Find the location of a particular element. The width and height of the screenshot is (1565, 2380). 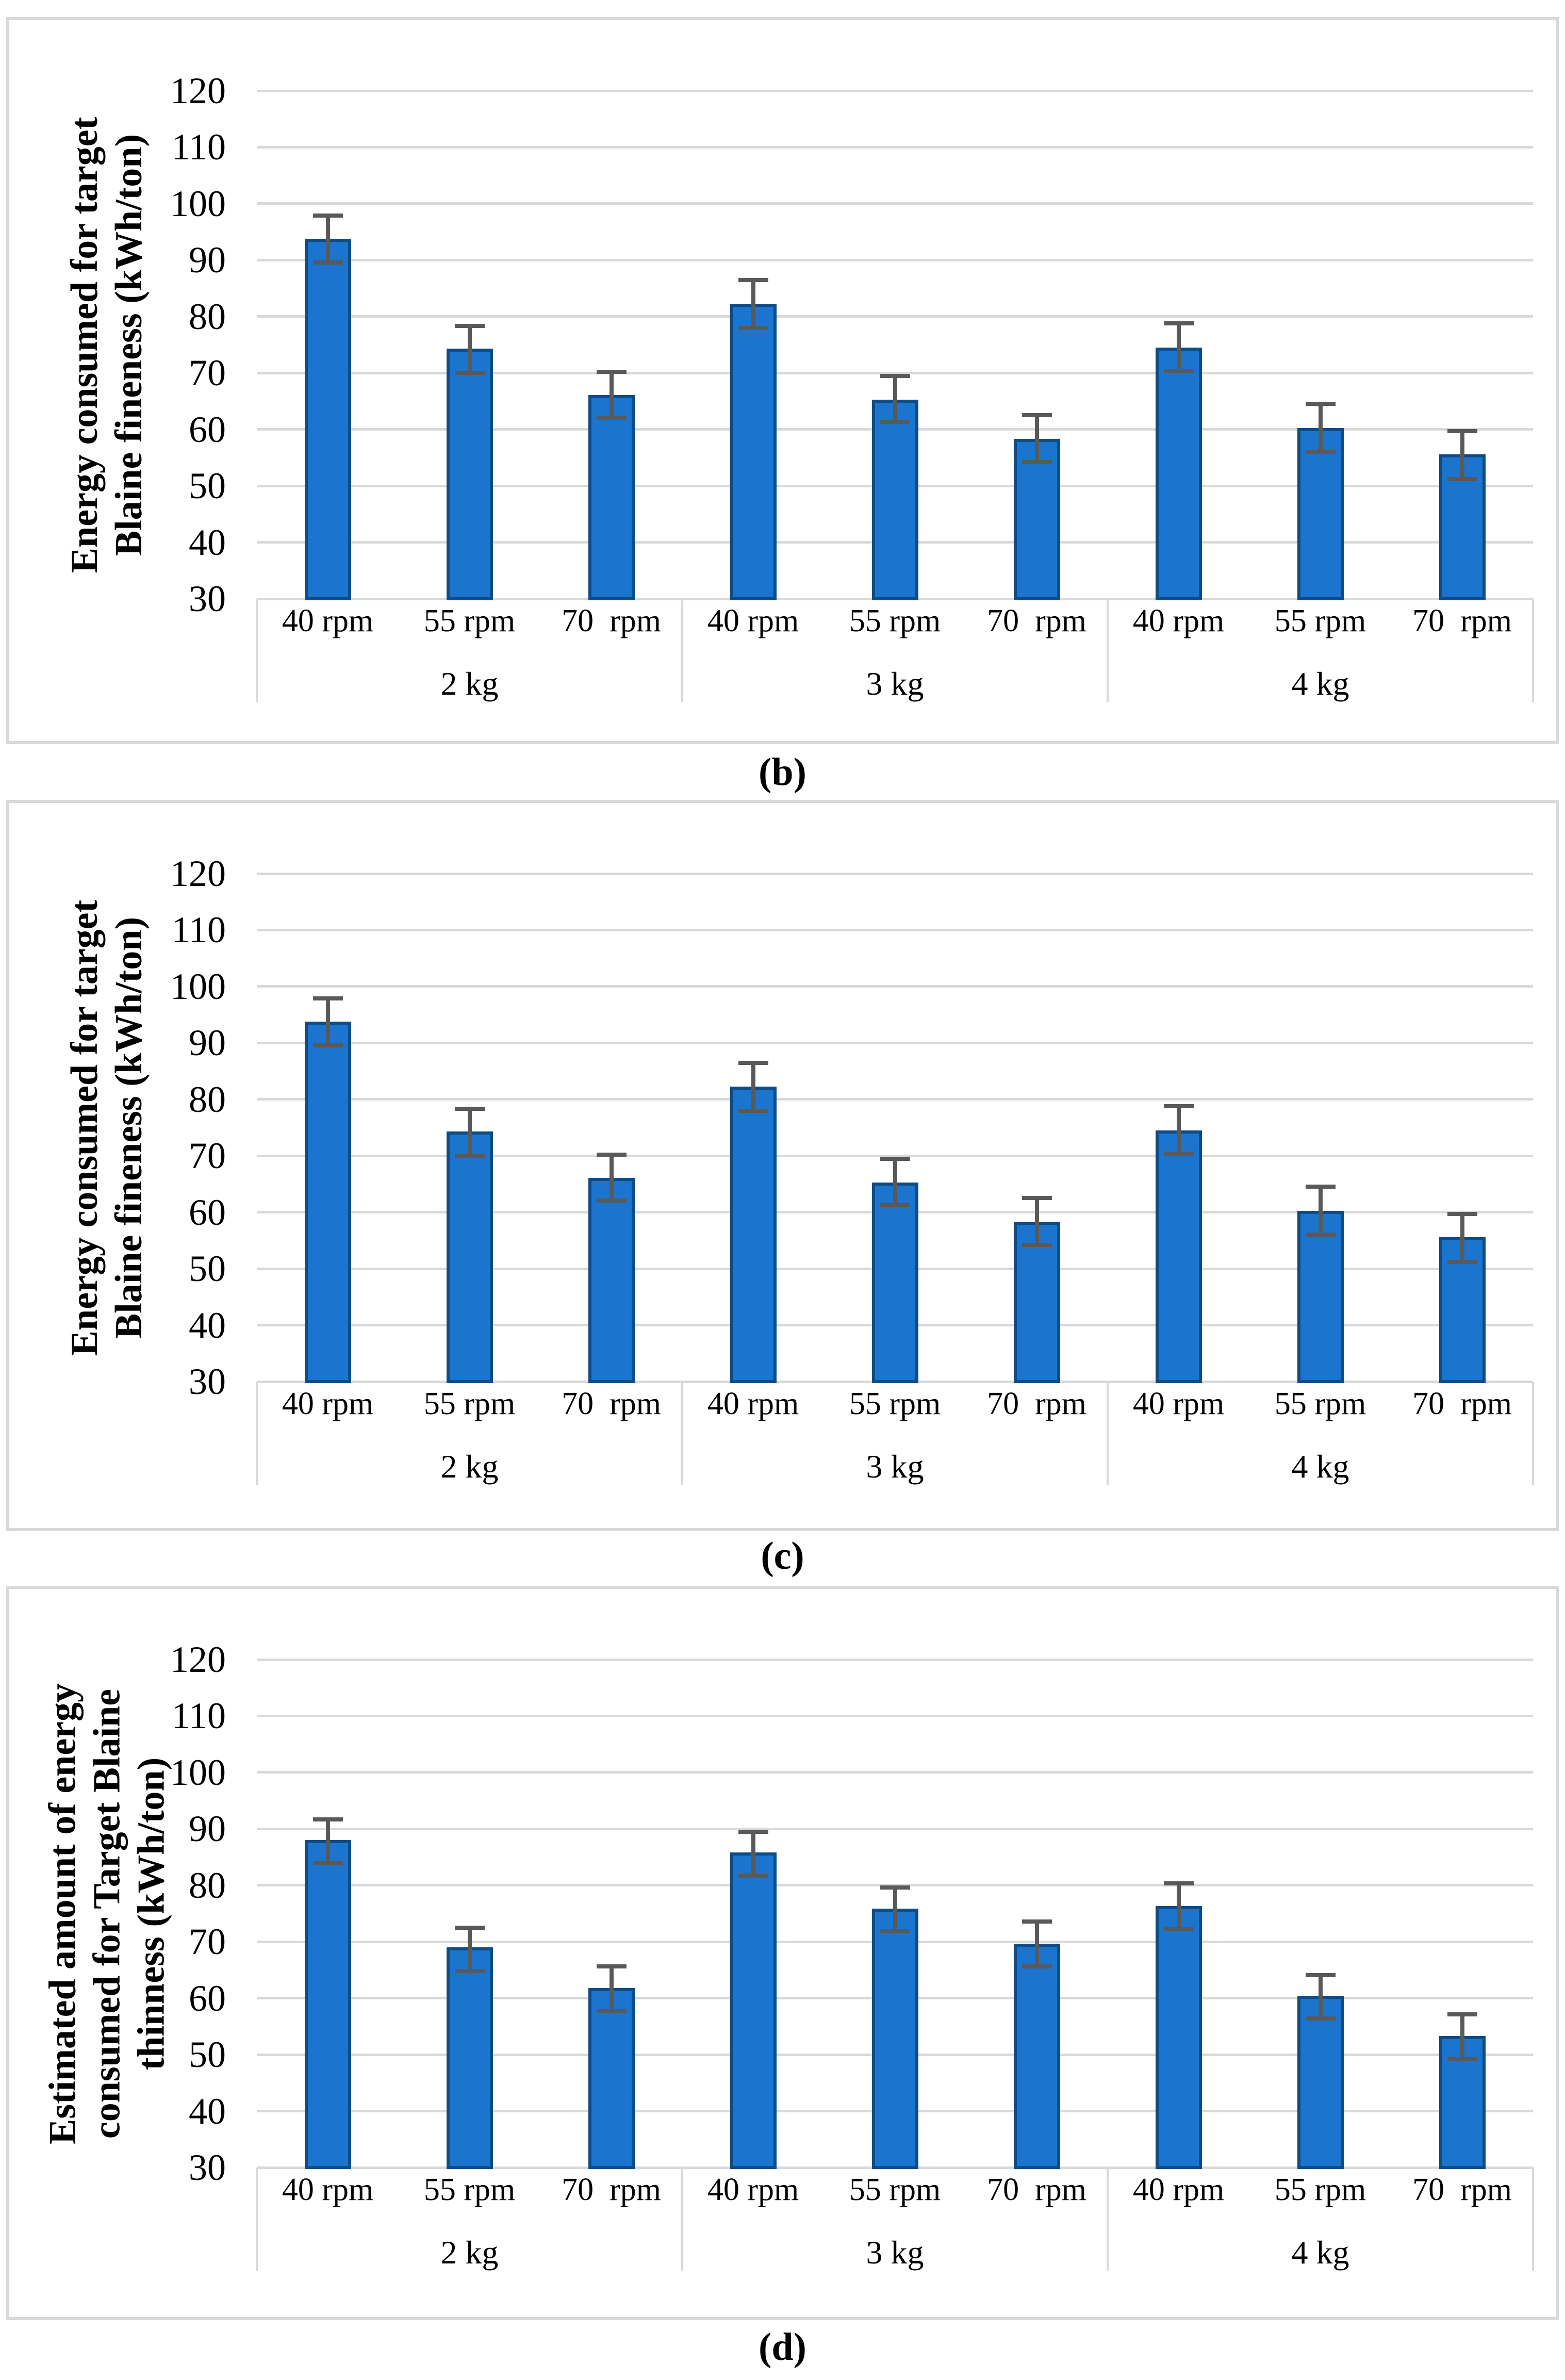

caption-c: (c) is located at coordinates (782, 1556).